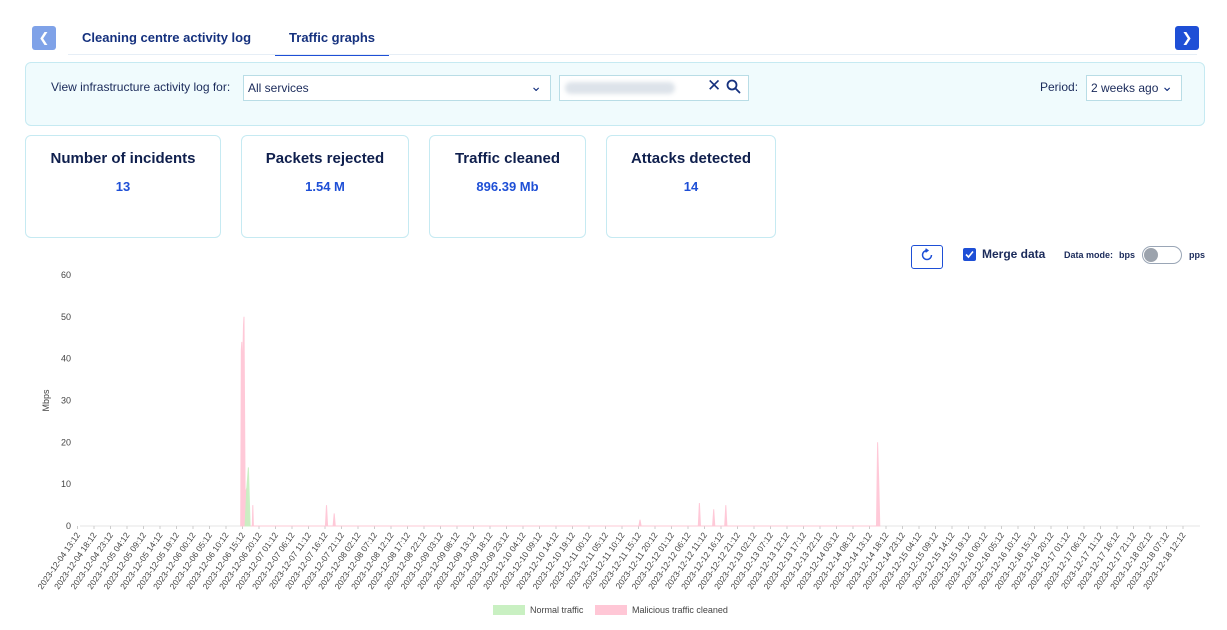  What do you see at coordinates (733, 88) in the screenshot?
I see `search-icon` at bounding box center [733, 88].